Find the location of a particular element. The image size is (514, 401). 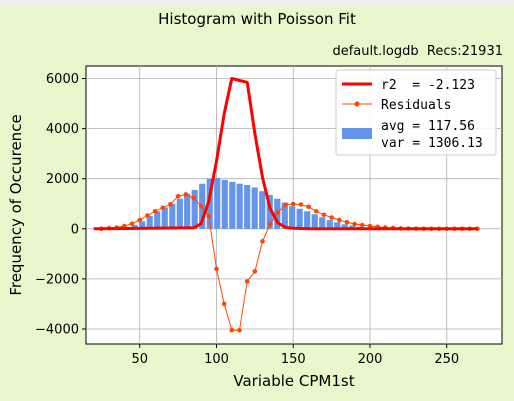

x-tick-label: 100 is located at coordinates (216, 359).